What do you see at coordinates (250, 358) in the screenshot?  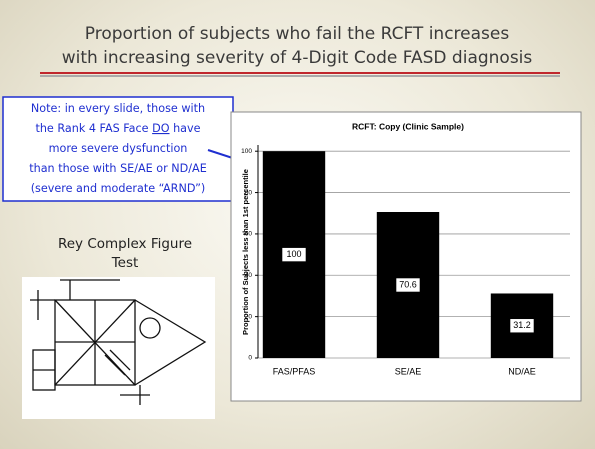 I see `y-tick-label: 0` at bounding box center [250, 358].